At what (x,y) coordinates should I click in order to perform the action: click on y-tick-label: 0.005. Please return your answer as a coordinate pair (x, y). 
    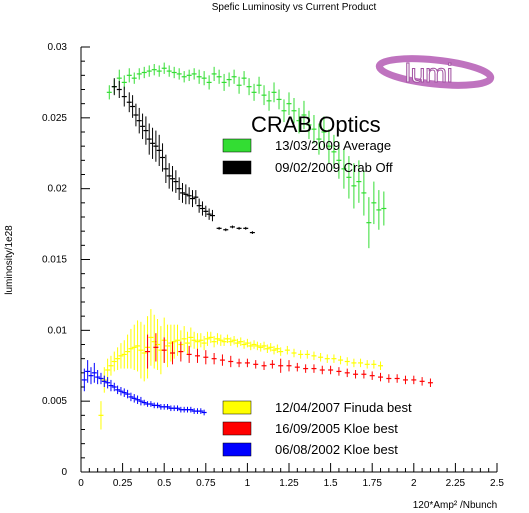
    Looking at the image, I should click on (54, 401).